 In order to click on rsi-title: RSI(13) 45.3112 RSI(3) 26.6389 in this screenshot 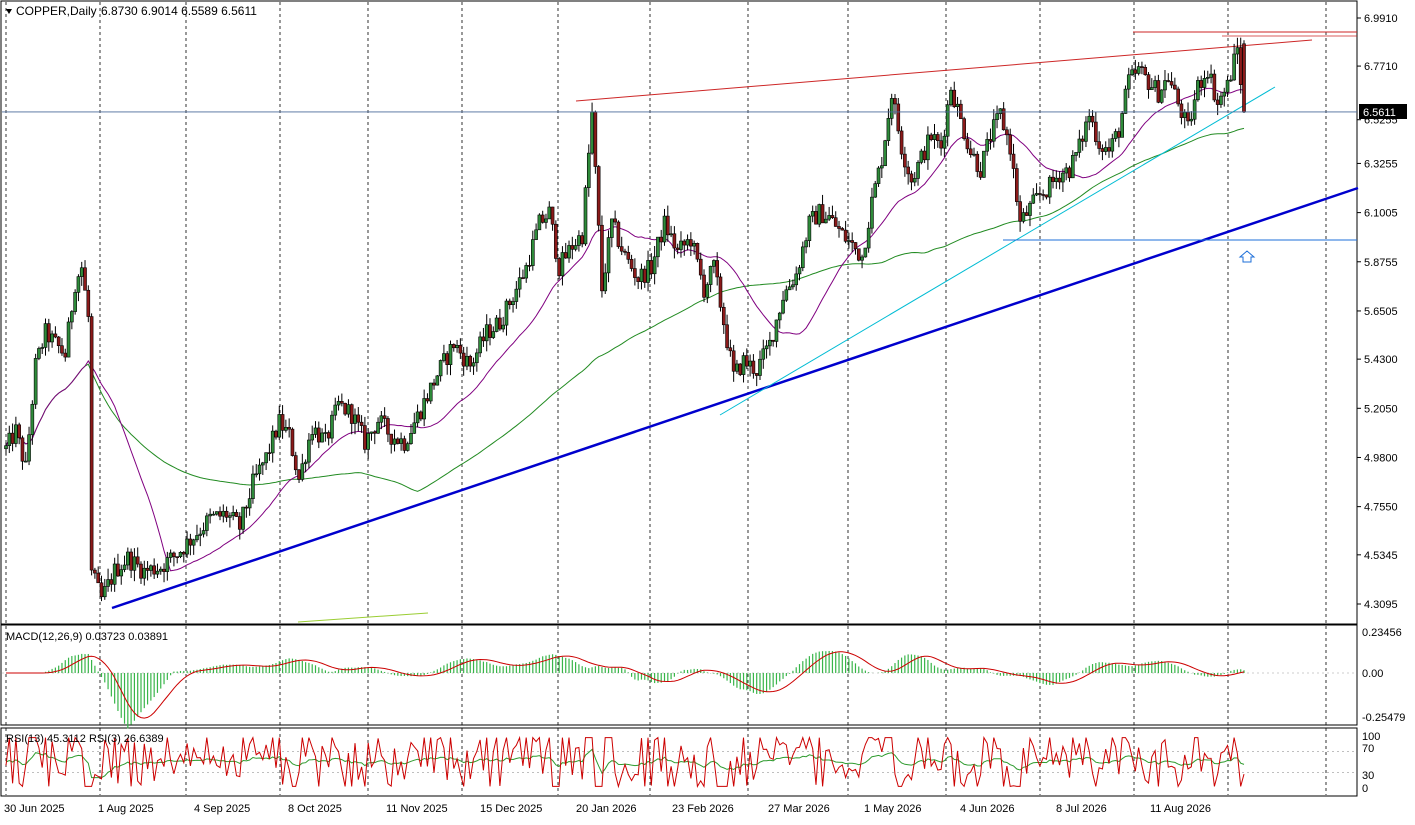, I will do `click(85, 739)`.